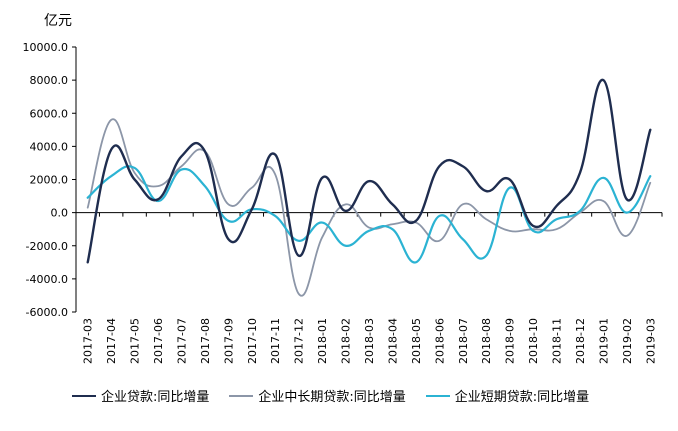 The height and width of the screenshot is (431, 678). What do you see at coordinates (49, 80) in the screenshot?
I see `y-tick-label: 8000.0` at bounding box center [49, 80].